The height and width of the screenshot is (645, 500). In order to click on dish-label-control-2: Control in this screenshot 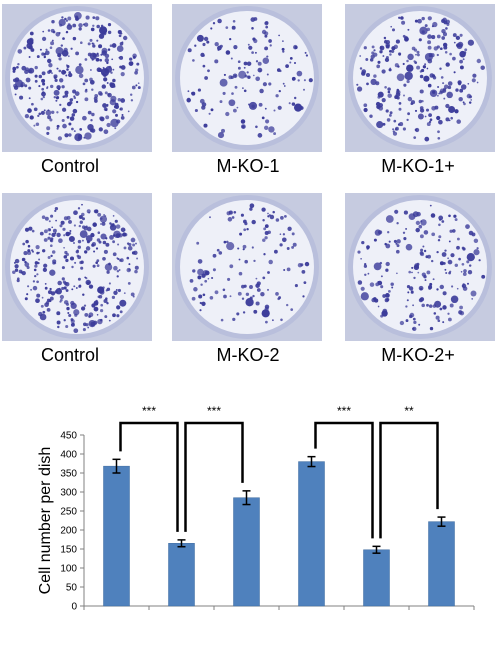, I will do `click(70, 355)`.